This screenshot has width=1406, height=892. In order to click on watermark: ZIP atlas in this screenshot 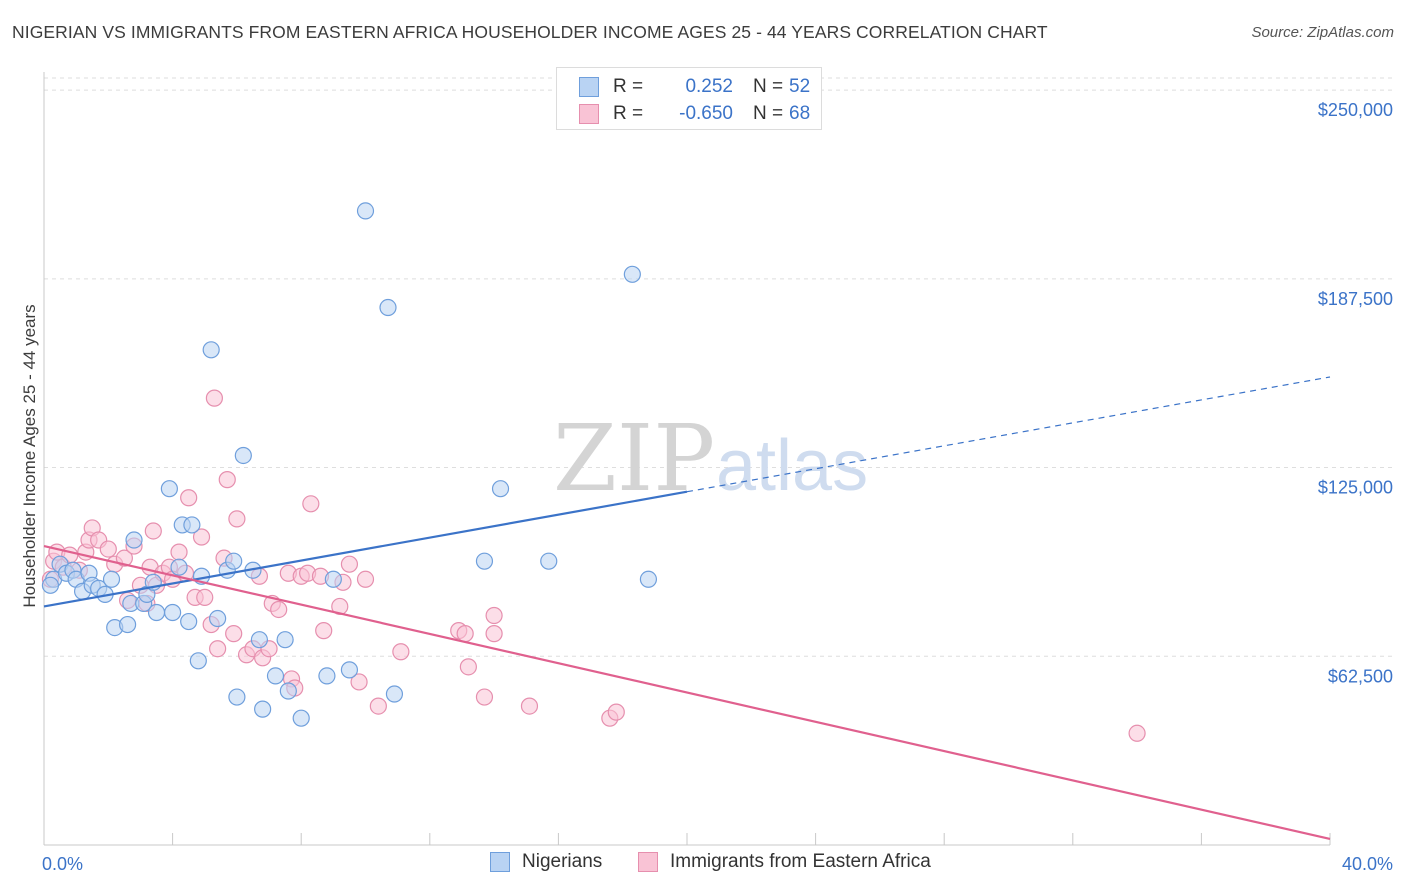, I will do `click(710, 458)`.